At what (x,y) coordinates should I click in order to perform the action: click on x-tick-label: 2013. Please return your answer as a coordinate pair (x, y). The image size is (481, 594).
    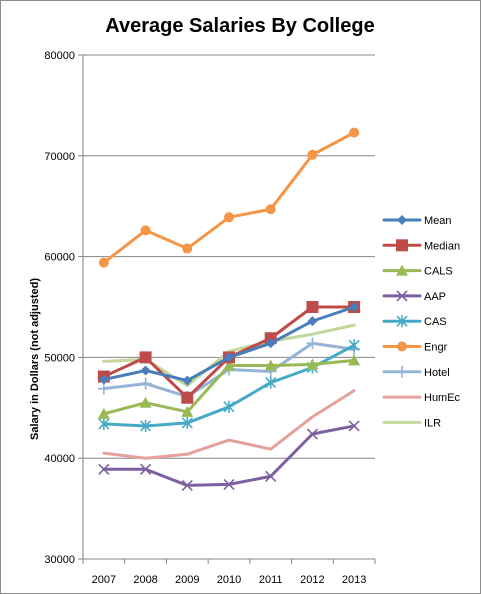
    Looking at the image, I should click on (354, 580).